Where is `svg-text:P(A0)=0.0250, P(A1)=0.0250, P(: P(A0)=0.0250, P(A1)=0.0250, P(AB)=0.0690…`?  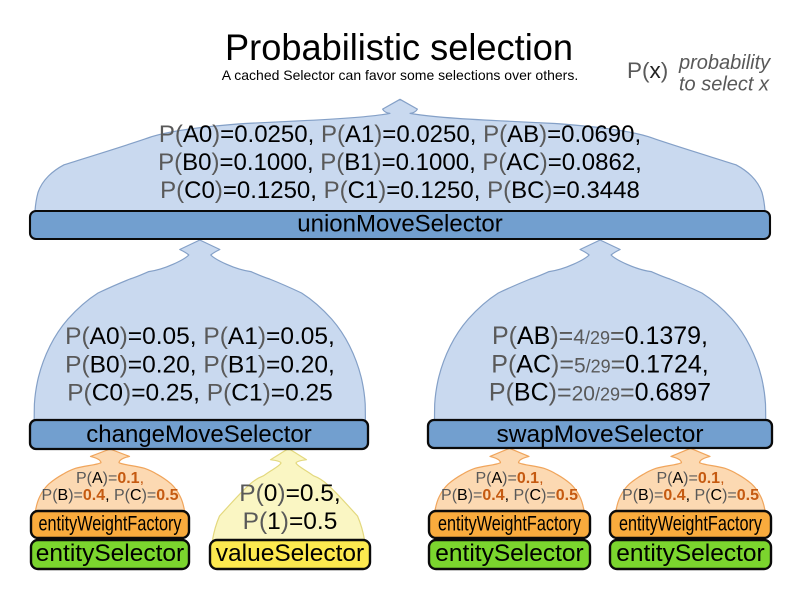
svg-text:P(A0)=0.0250, P(A1)=0.0250, P(: P(A0)=0.0250, P(A1)=0.0250, P(AB)=0.0690… is located at coordinates (400, 134).